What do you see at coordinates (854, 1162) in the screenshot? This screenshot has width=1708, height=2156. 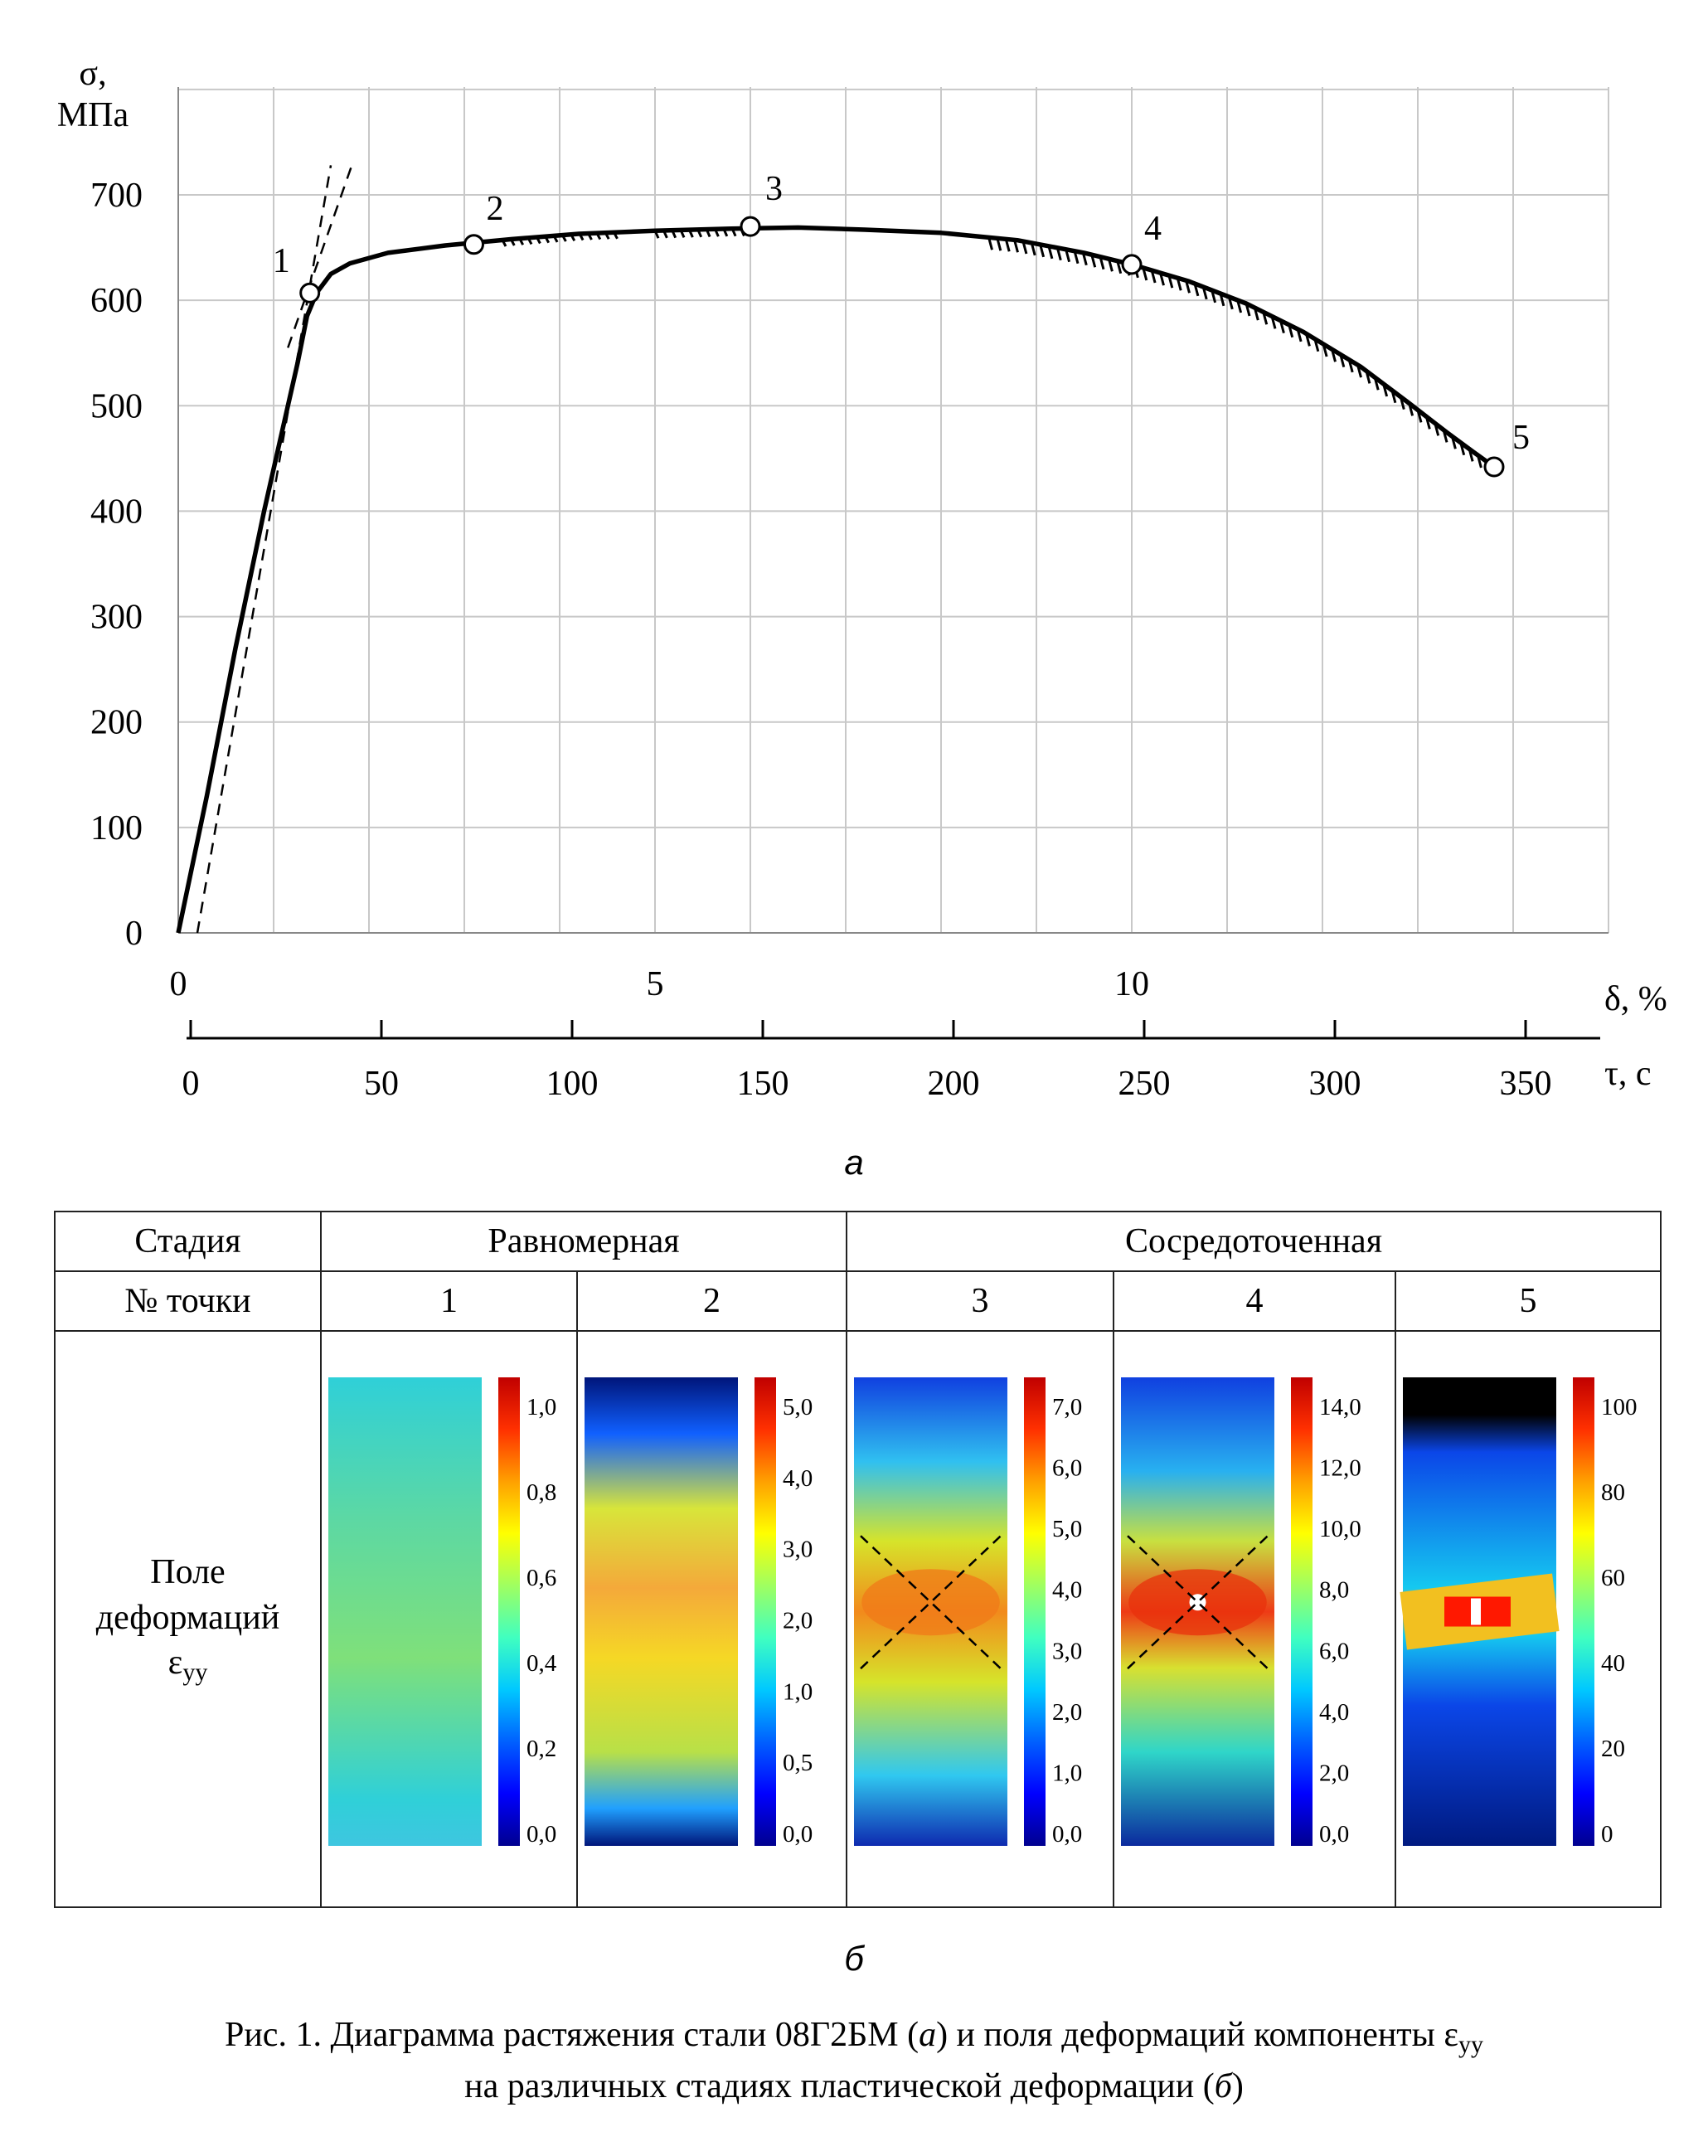 I see `panel-a-label: а` at bounding box center [854, 1162].